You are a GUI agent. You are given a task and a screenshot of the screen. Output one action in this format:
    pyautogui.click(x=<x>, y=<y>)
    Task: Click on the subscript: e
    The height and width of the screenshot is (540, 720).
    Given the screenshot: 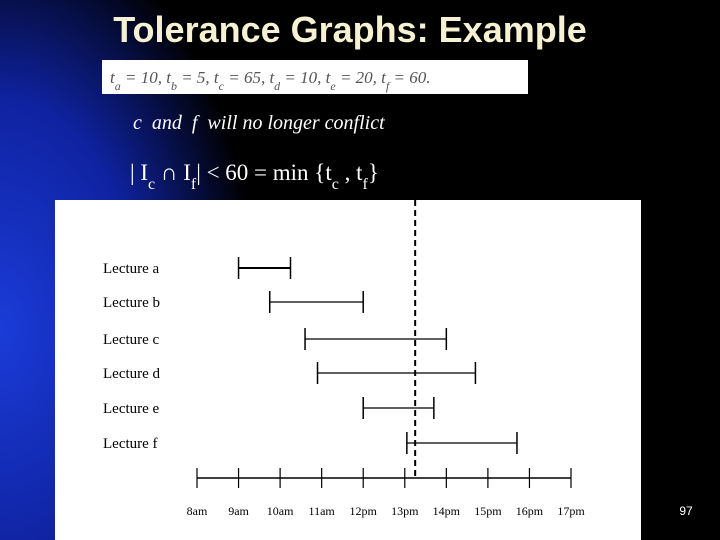 What is the action you would take?
    pyautogui.click(x=333, y=86)
    